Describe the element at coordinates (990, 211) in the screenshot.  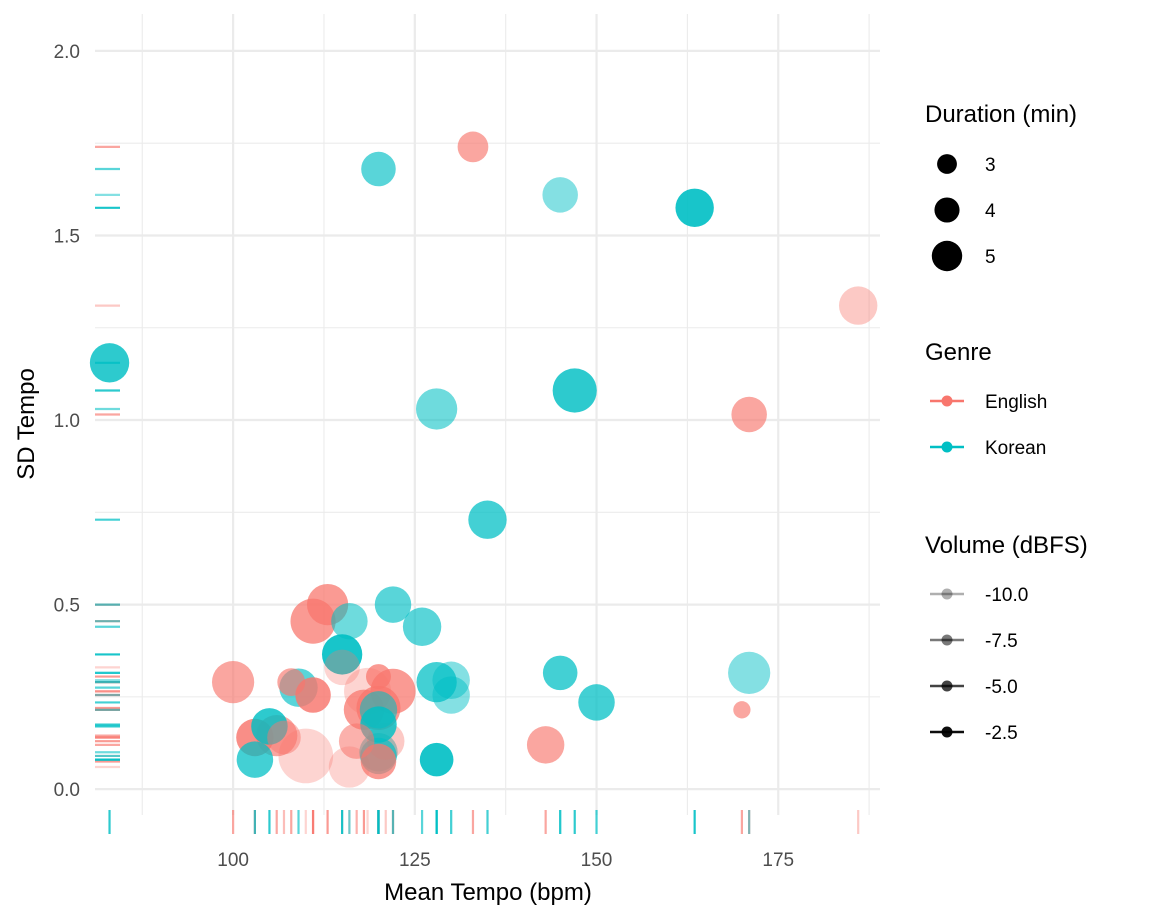
I see `size-legend-label: 4` at that location.